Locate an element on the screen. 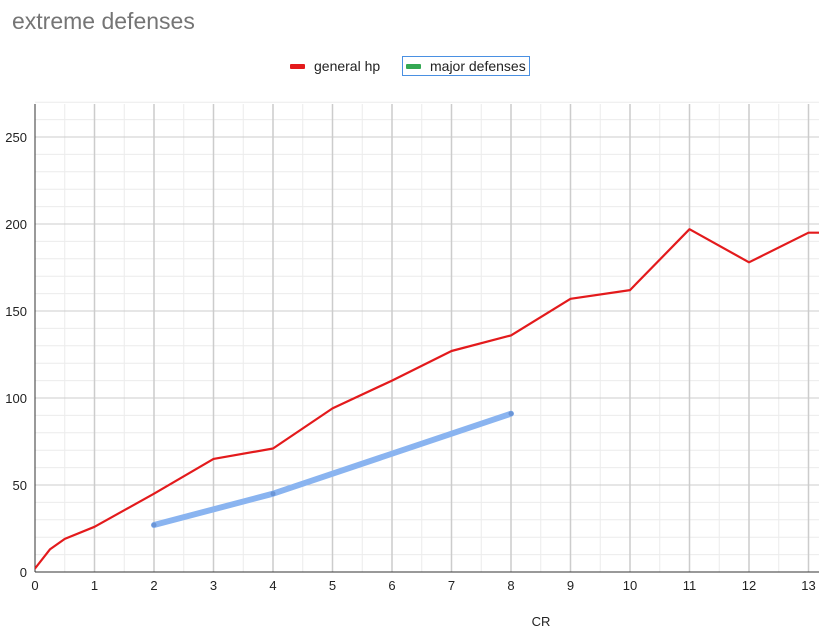  x-tick-label: 7 is located at coordinates (451, 585).